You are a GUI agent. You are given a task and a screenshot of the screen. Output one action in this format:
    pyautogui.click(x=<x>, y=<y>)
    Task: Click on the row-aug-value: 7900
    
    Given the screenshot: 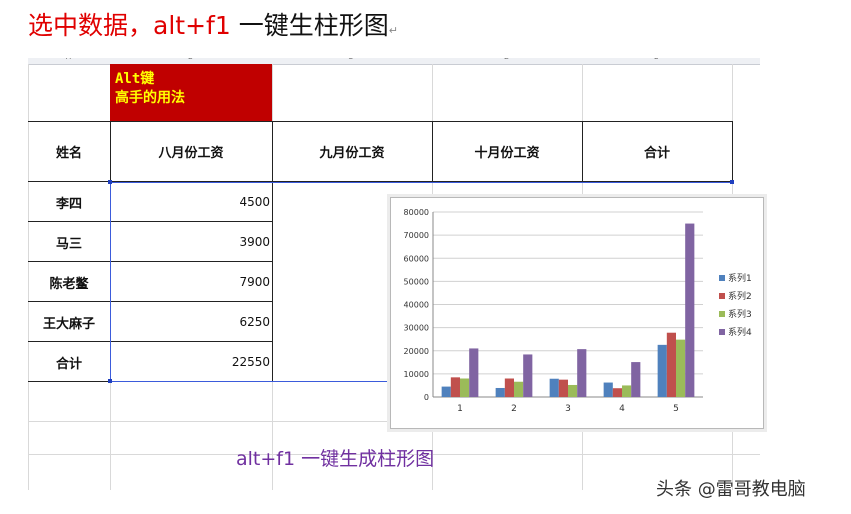 What is the action you would take?
    pyautogui.click(x=254, y=282)
    